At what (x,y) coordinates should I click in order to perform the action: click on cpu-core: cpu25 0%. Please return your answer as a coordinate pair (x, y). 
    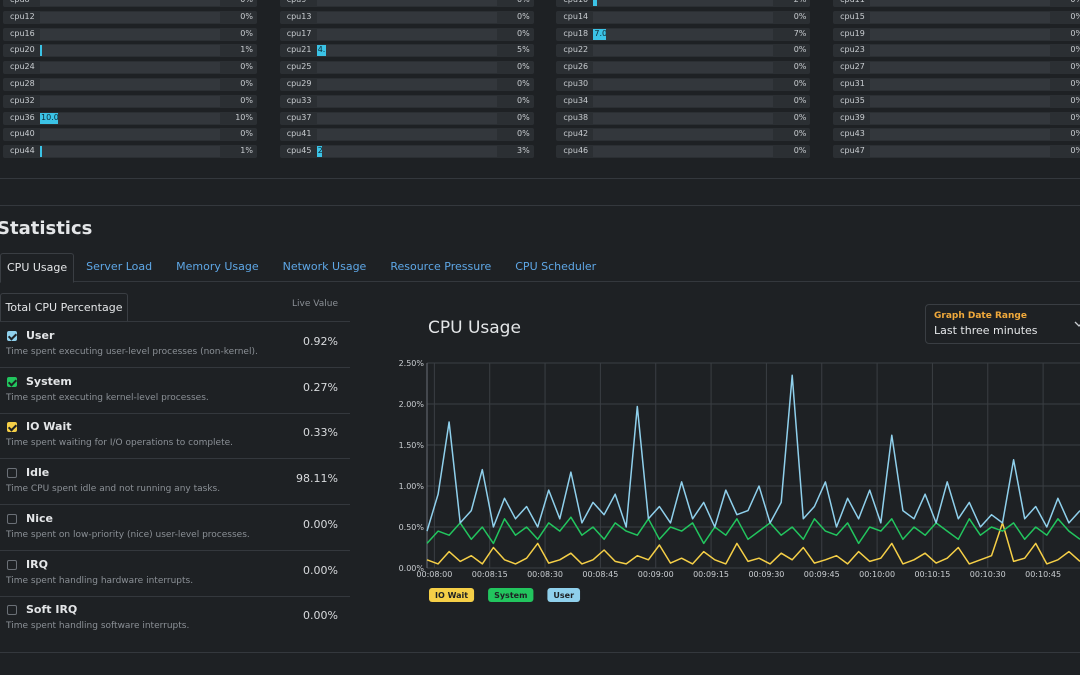
    Looking at the image, I should click on (406, 68).